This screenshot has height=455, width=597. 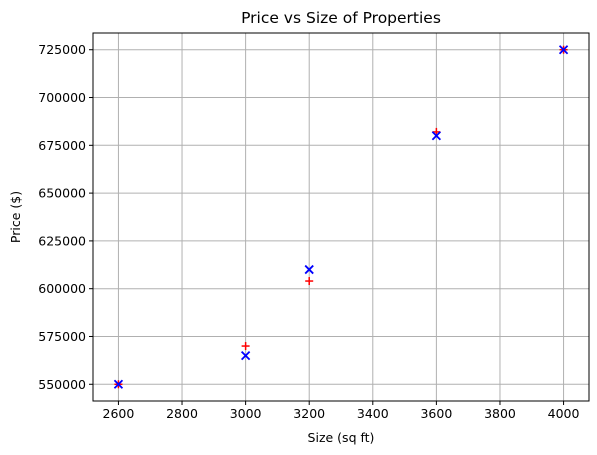 What do you see at coordinates (182, 413) in the screenshot?
I see `x-tick-label: 2800` at bounding box center [182, 413].